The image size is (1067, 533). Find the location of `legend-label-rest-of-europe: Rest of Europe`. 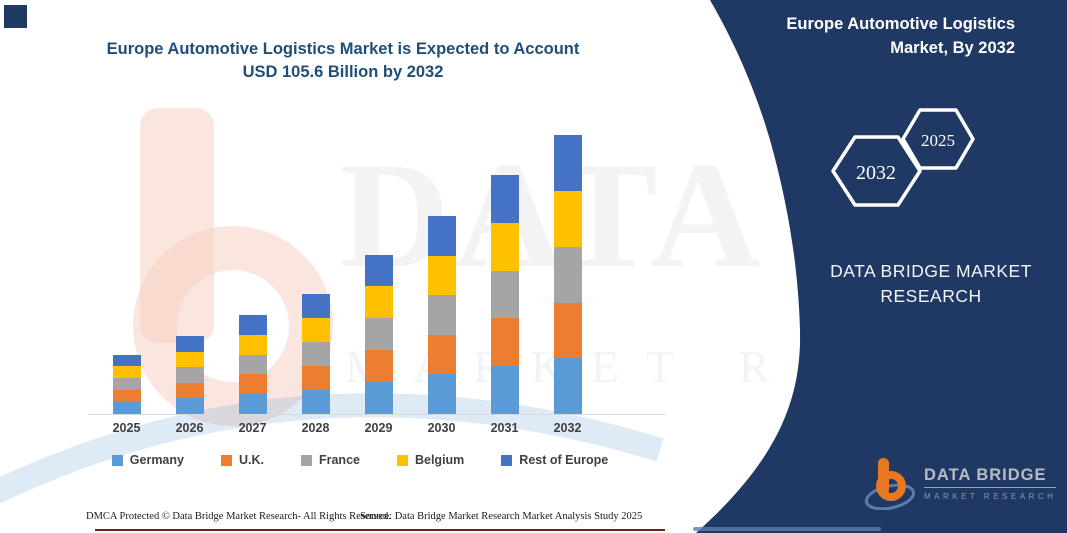

legend-label-rest-of-europe: Rest of Europe is located at coordinates (564, 460).